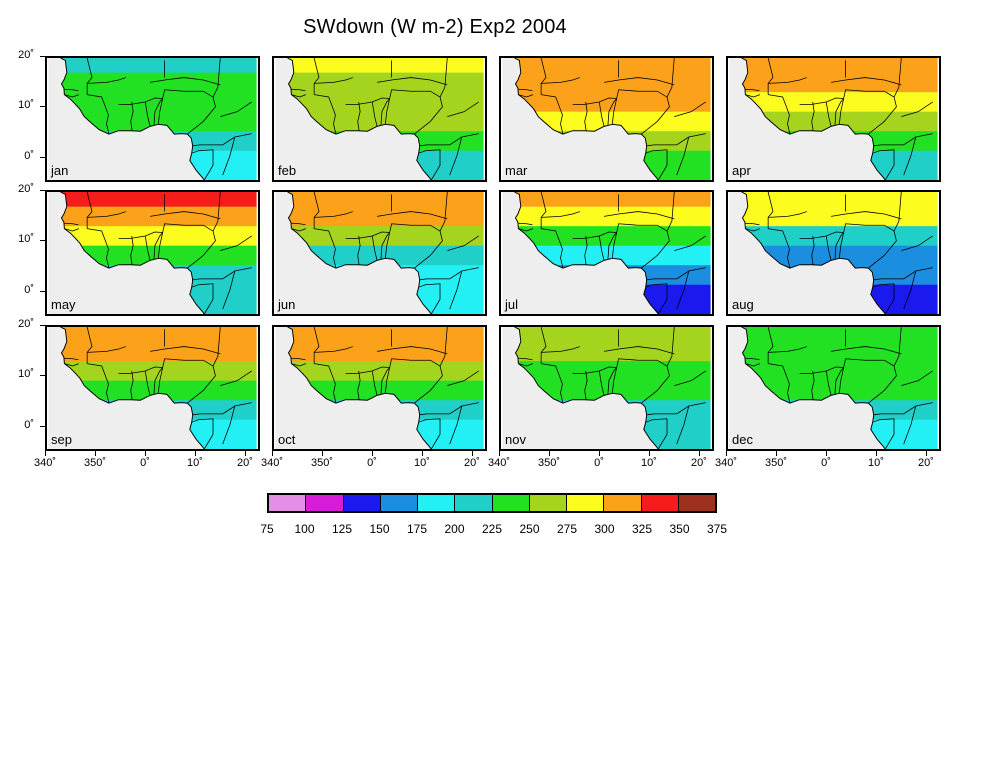 This screenshot has width=990, height=765. What do you see at coordinates (926, 463) in the screenshot?
I see `x-tick-label: 20˚` at bounding box center [926, 463].